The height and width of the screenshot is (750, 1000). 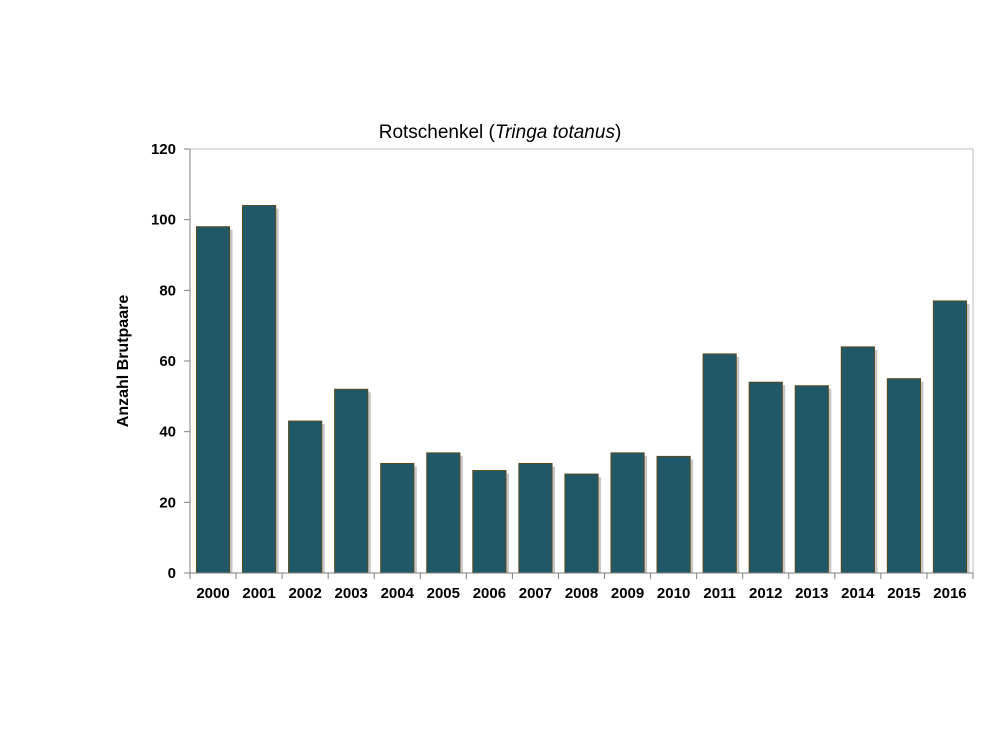 What do you see at coordinates (167, 290) in the screenshot?
I see `y-tick-label: 80` at bounding box center [167, 290].